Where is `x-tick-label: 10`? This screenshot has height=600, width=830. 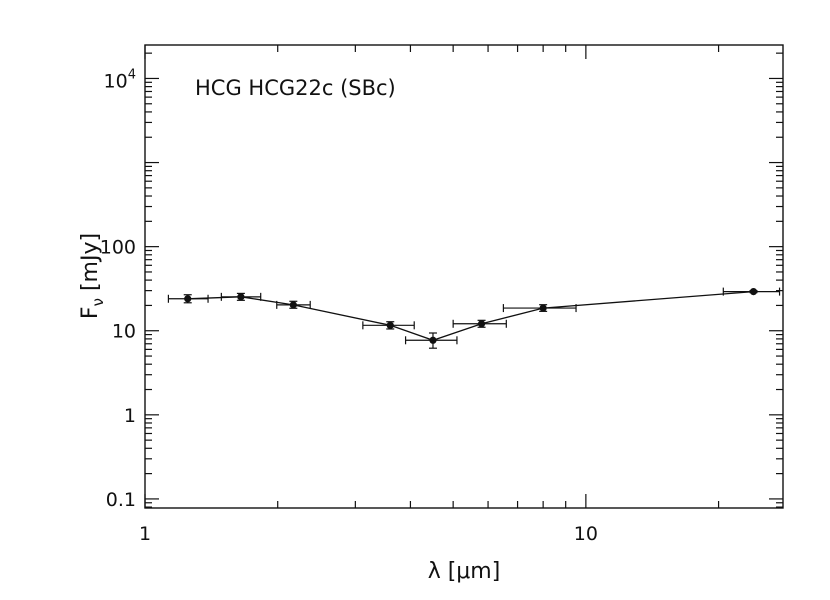 x-tick-label: 10 is located at coordinates (586, 534).